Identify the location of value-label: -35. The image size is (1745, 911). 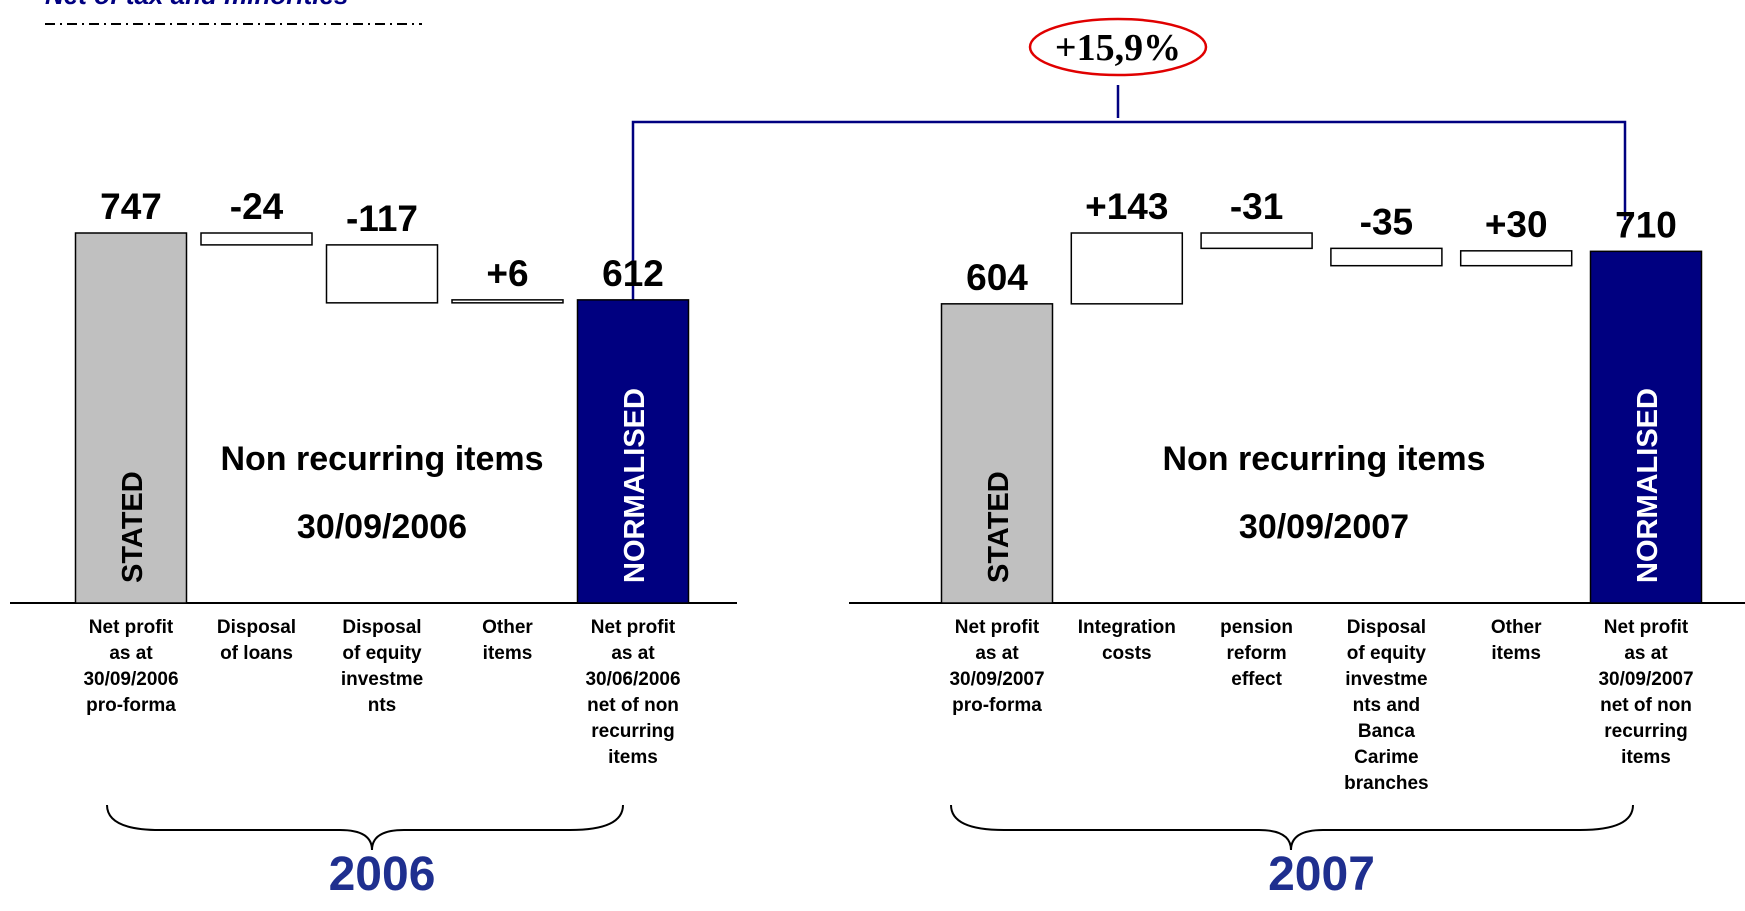
(1386, 221).